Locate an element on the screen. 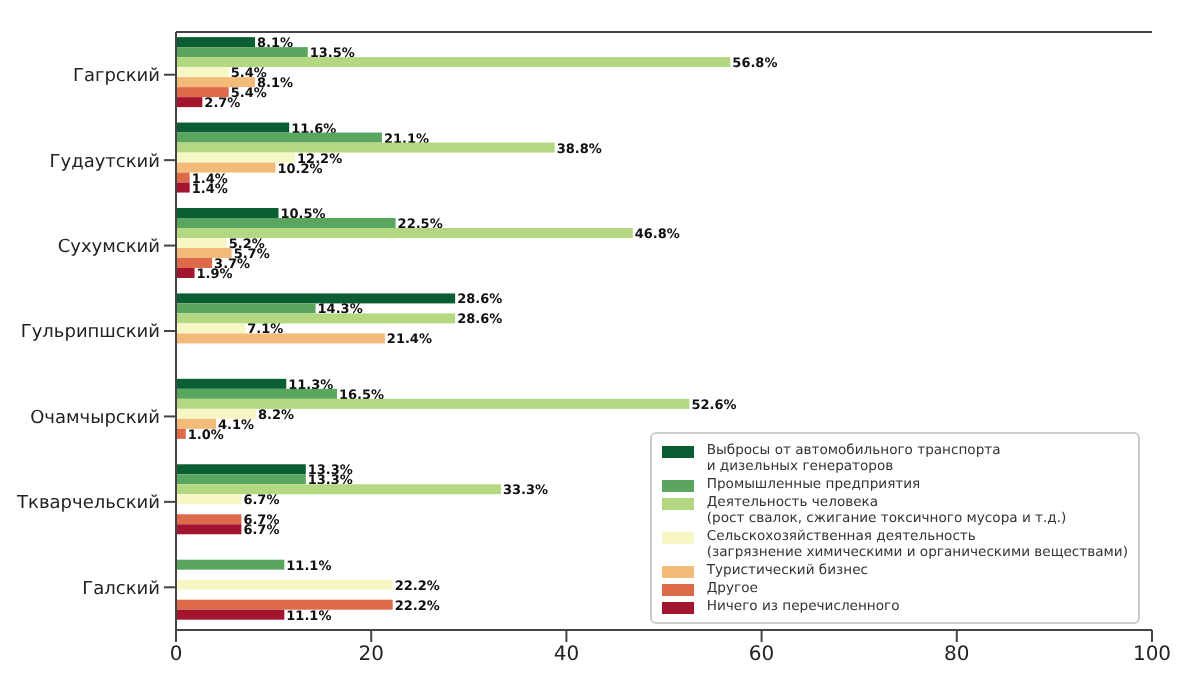 The height and width of the screenshot is (686, 1200). x-tick-label: 60 is located at coordinates (761, 655).